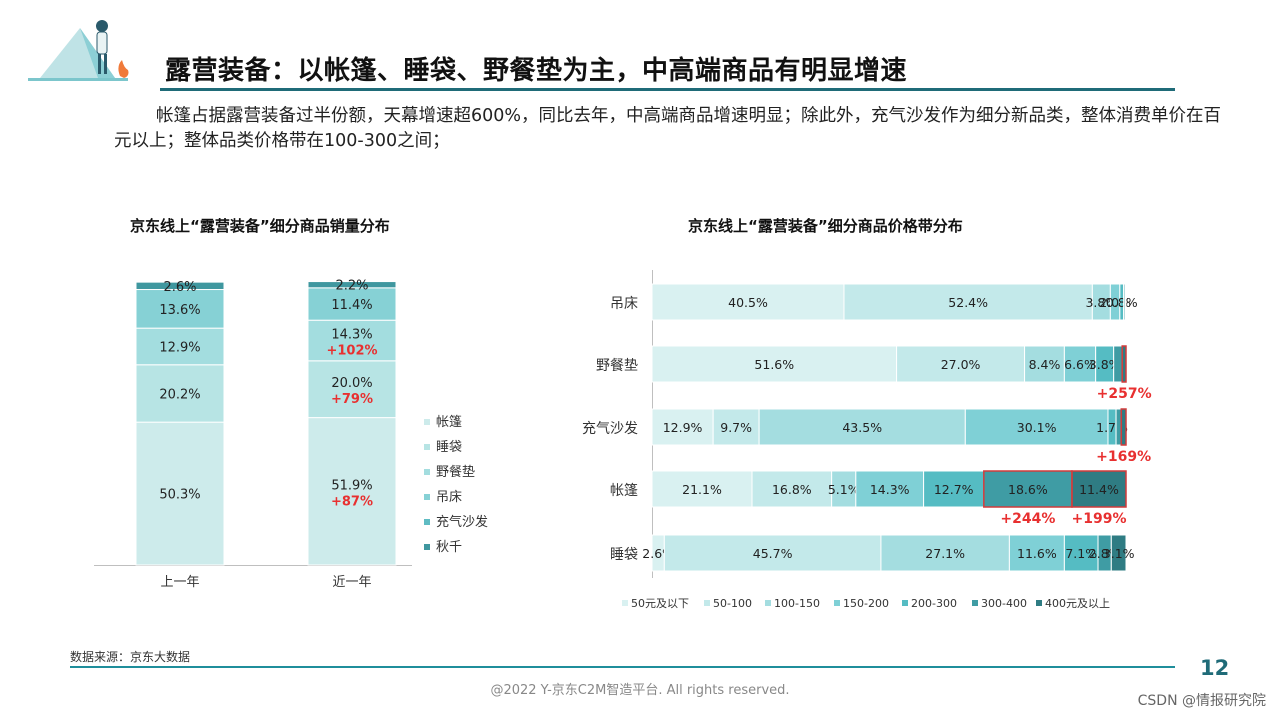 The height and width of the screenshot is (720, 1280). What do you see at coordinates (449, 497) in the screenshot?
I see `legend-label: 吊床` at bounding box center [449, 497].